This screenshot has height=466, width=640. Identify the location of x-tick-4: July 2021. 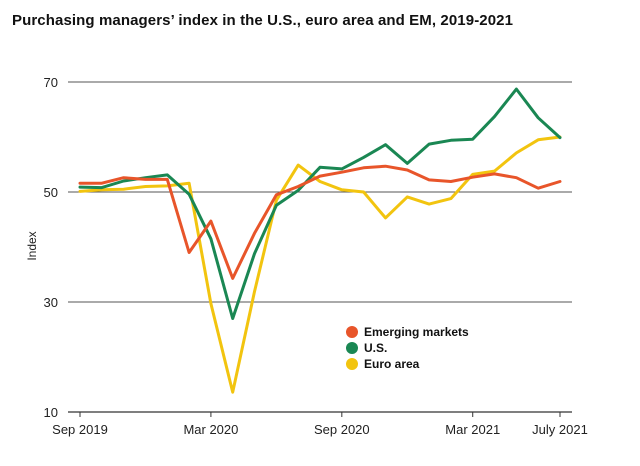
(560, 429).